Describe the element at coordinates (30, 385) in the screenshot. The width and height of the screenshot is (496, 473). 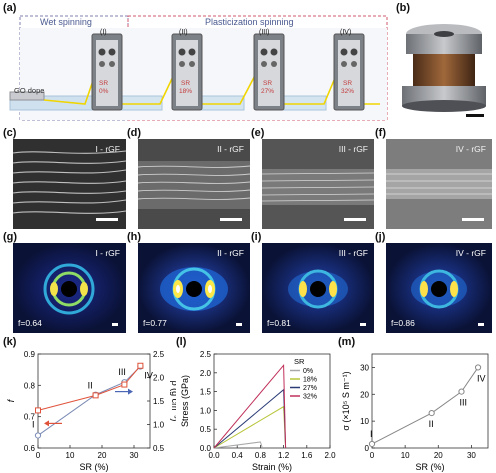
I see `y-tick-label-left: 0.8` at that location.